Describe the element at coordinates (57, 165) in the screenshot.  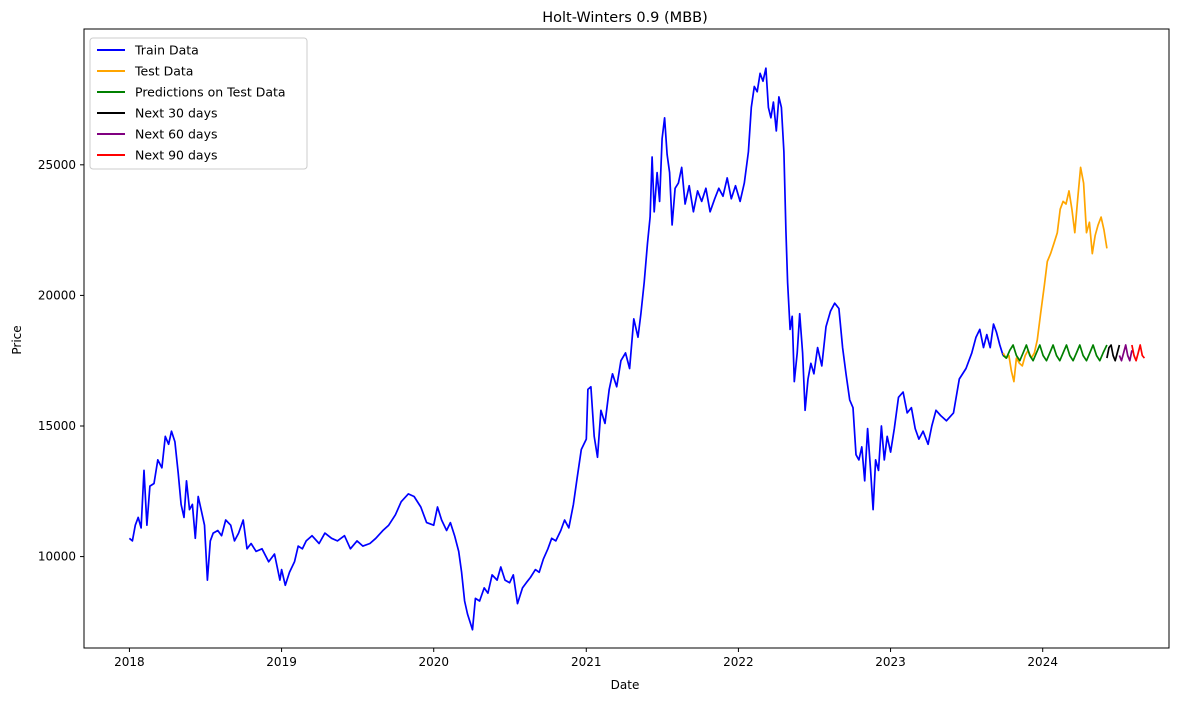
I see `y-tick-label: 25000` at that location.